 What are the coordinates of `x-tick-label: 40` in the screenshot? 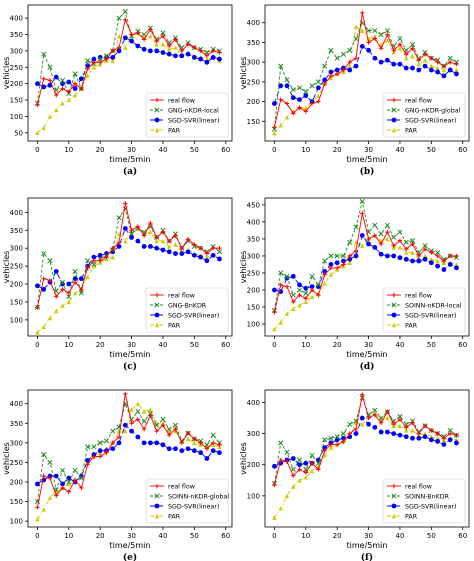 It's located at (399, 536).